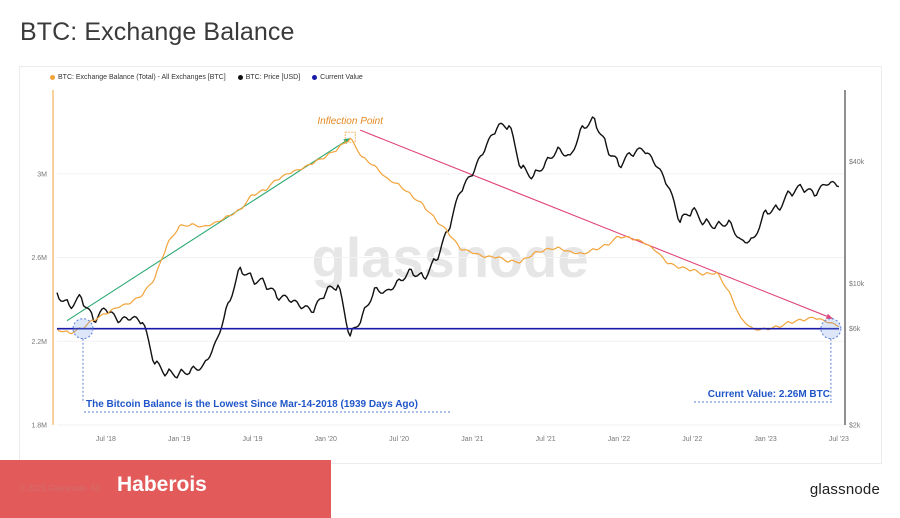  Describe the element at coordinates (472, 439) in the screenshot. I see `x-tick-label: Jan '21` at that location.